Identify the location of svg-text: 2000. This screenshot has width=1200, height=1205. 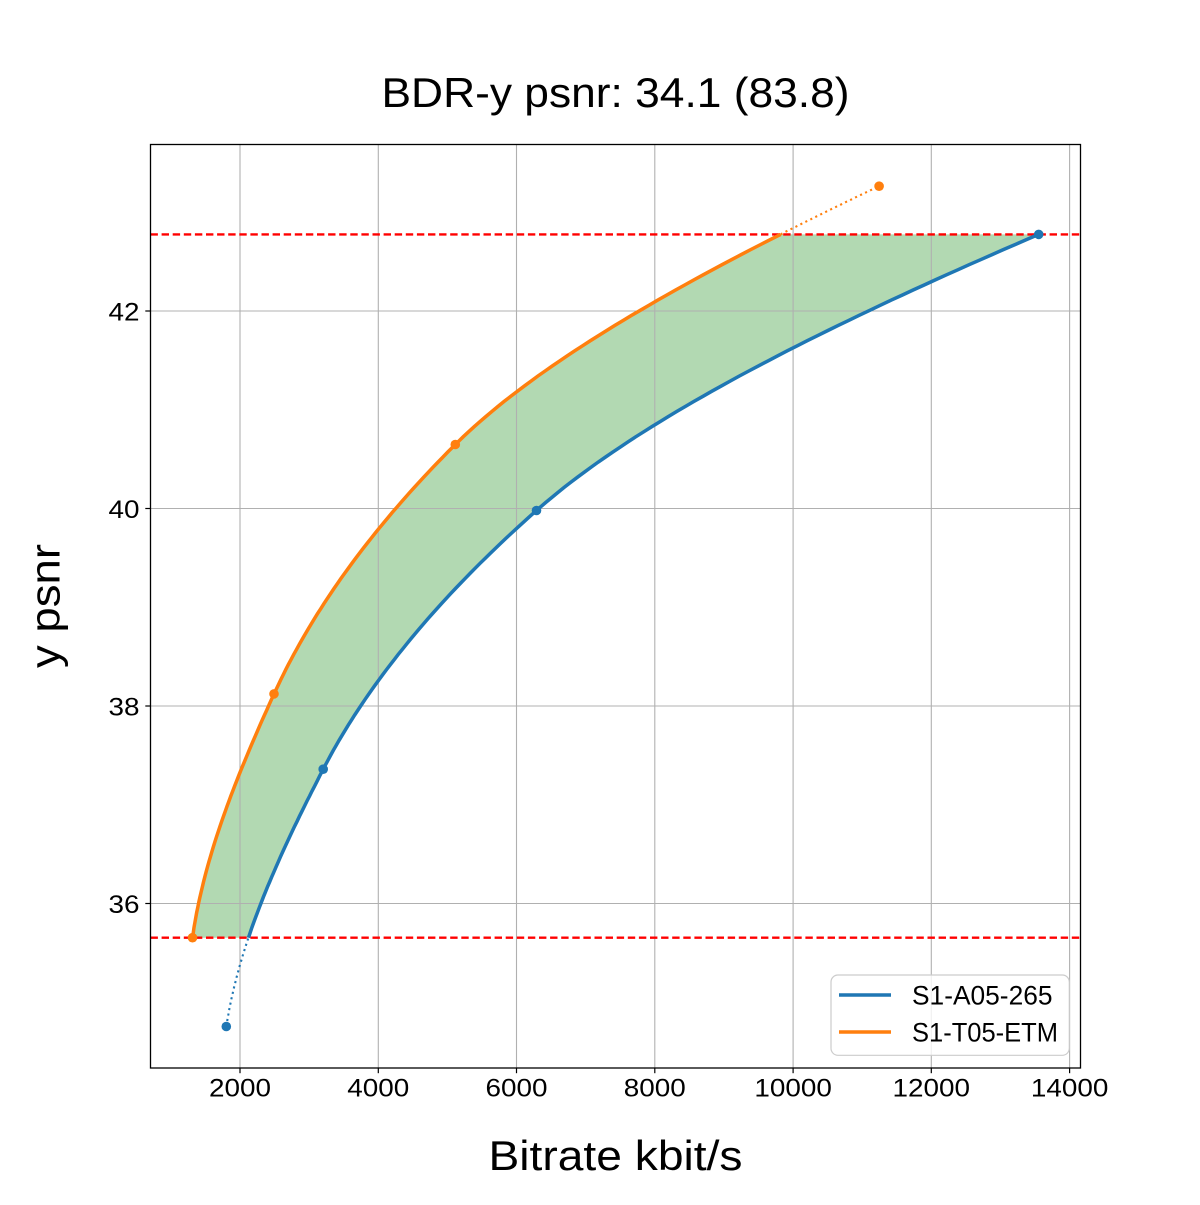
(240, 1089).